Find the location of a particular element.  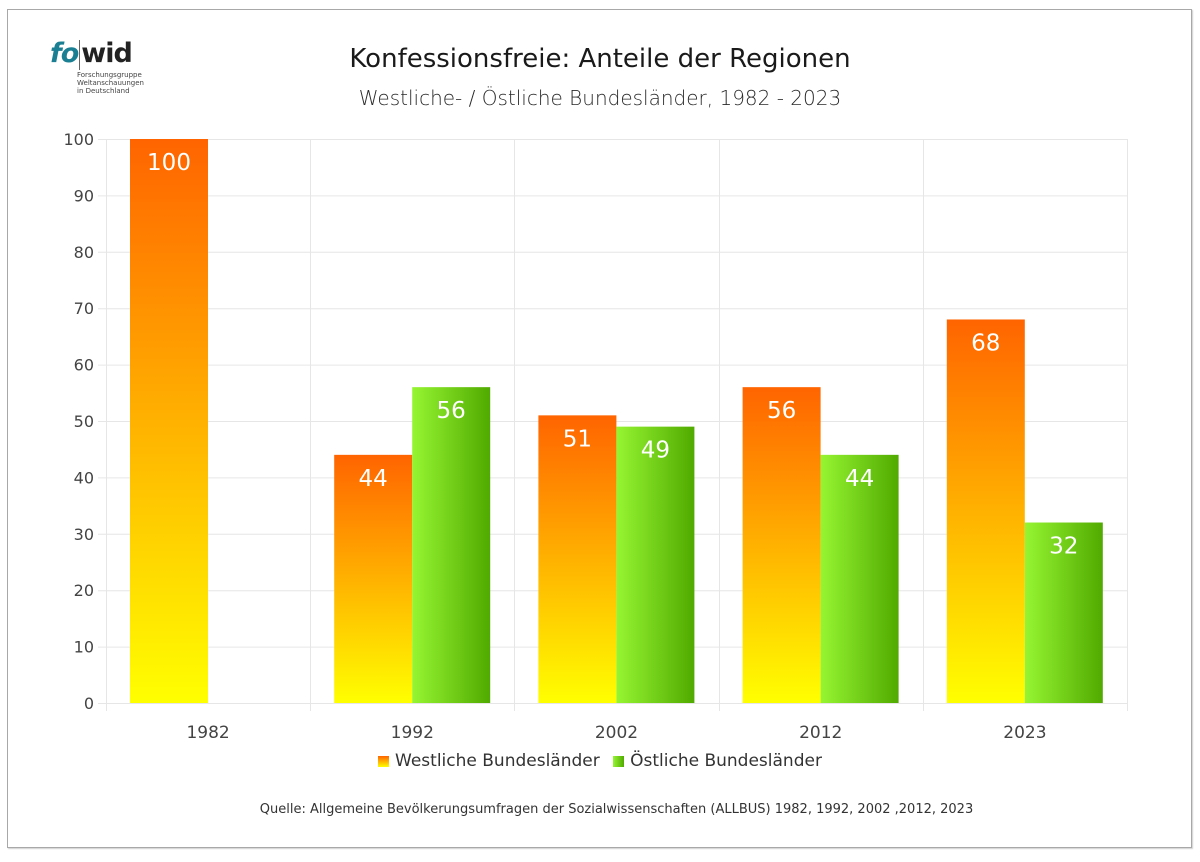

legend-item-east: Östliche Bundesländer is located at coordinates (717, 761).